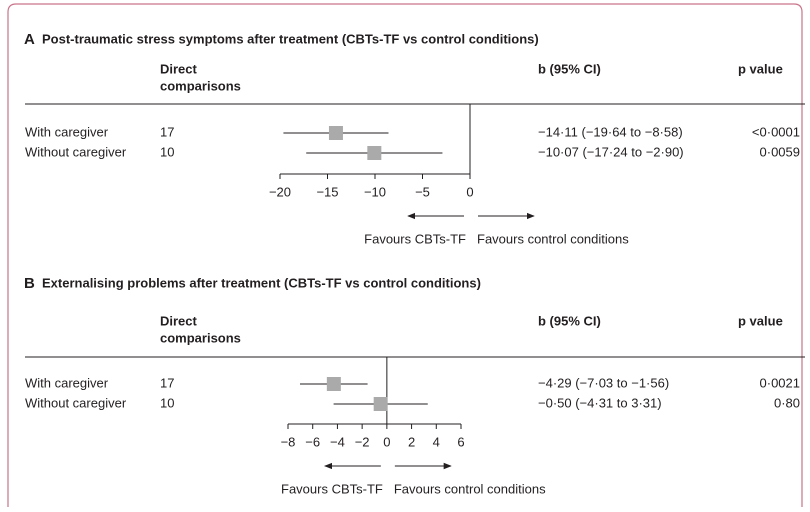 The image size is (810, 512). Describe the element at coordinates (337, 441) in the screenshot. I see `x-tick-label: −4` at that location.